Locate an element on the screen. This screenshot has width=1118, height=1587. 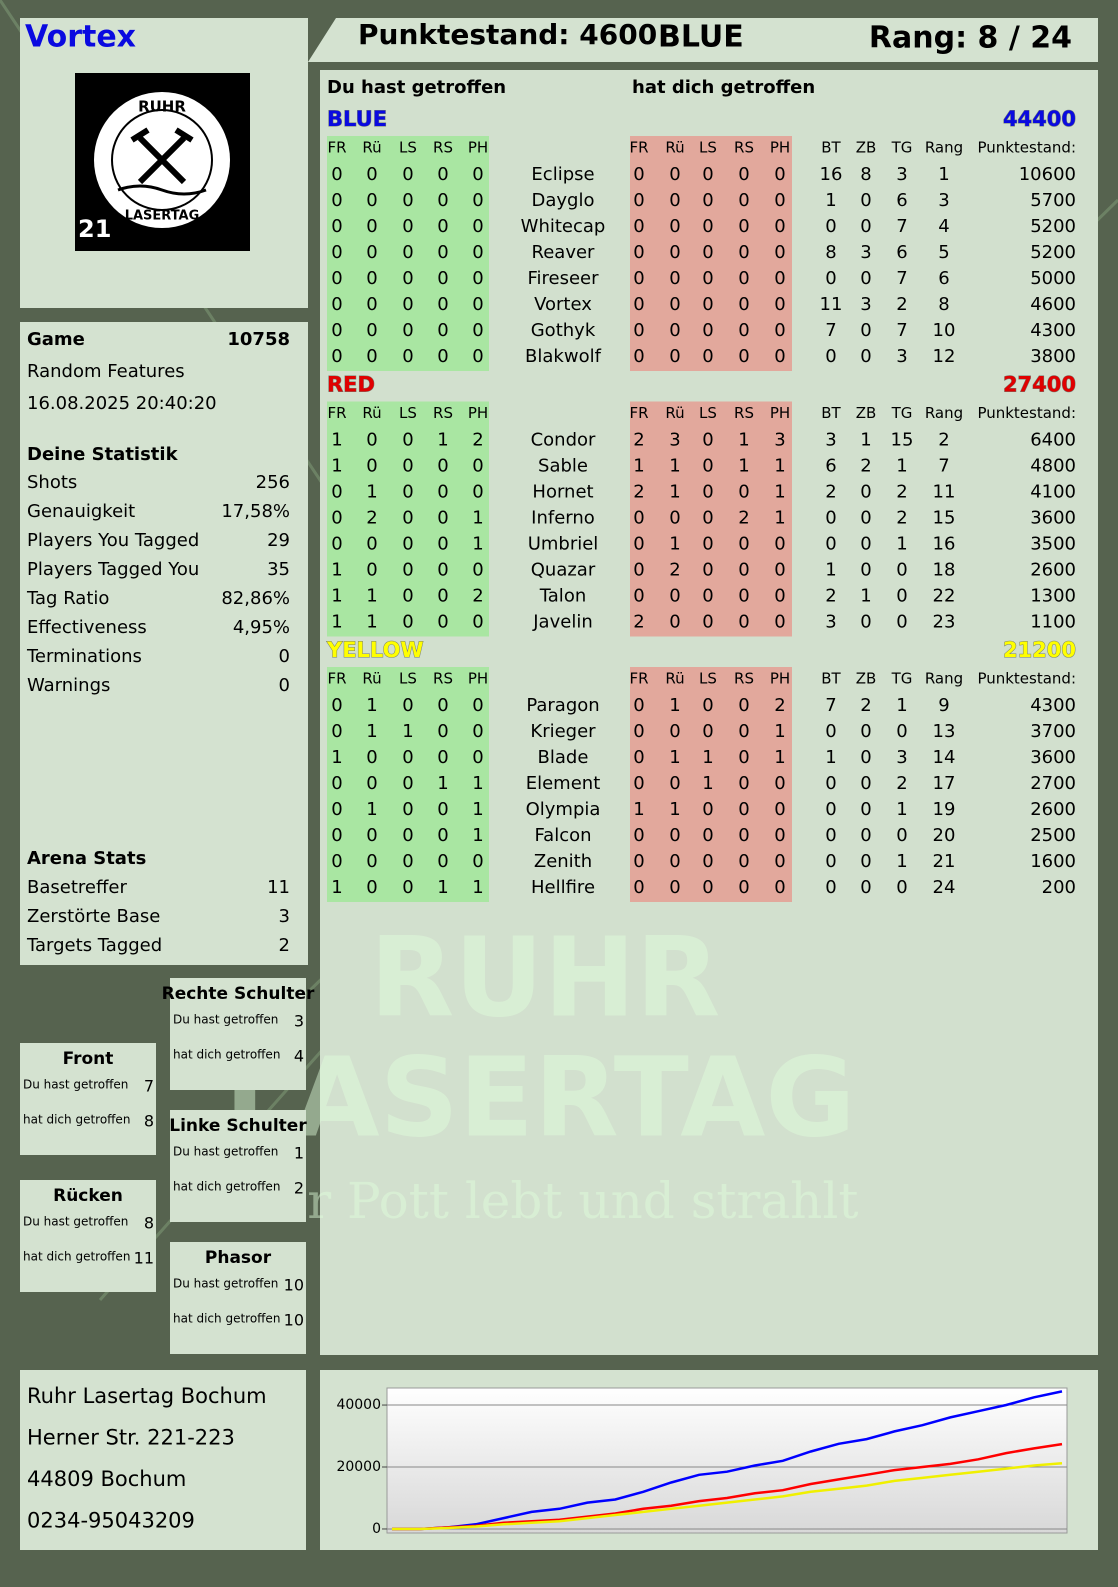
zone-title: Linke Schulter is located at coordinates (238, 1126).